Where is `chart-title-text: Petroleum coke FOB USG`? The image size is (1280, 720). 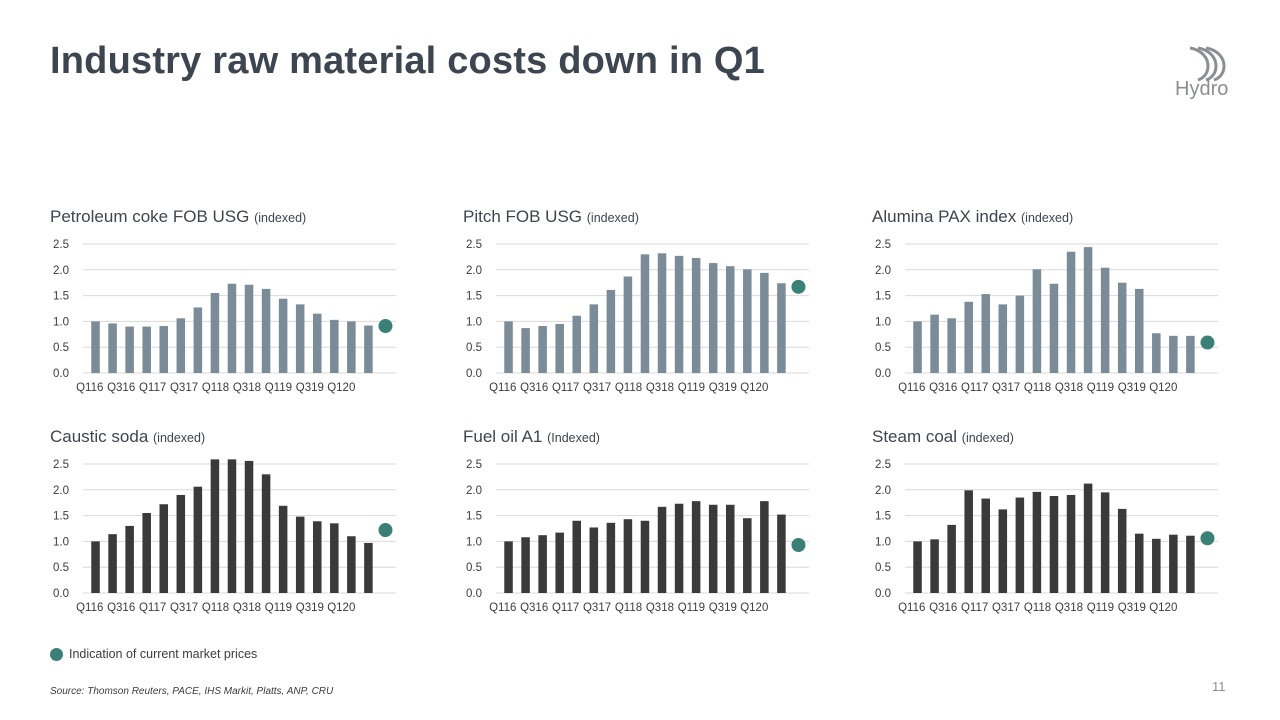 chart-title-text: Petroleum coke FOB USG is located at coordinates (150, 216).